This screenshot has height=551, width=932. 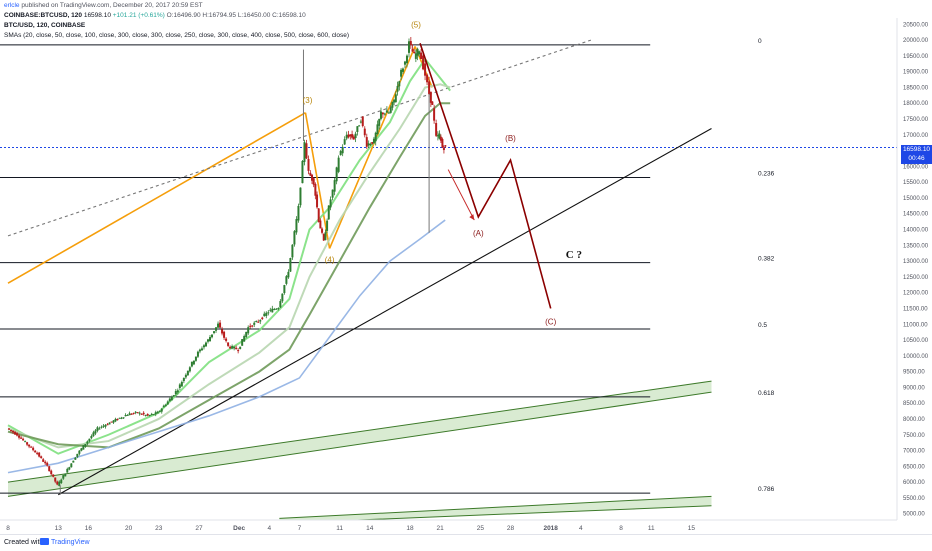 What do you see at coordinates (766, 489) in the screenshot?
I see `fib-label-0.786: 0.786` at bounding box center [766, 489].